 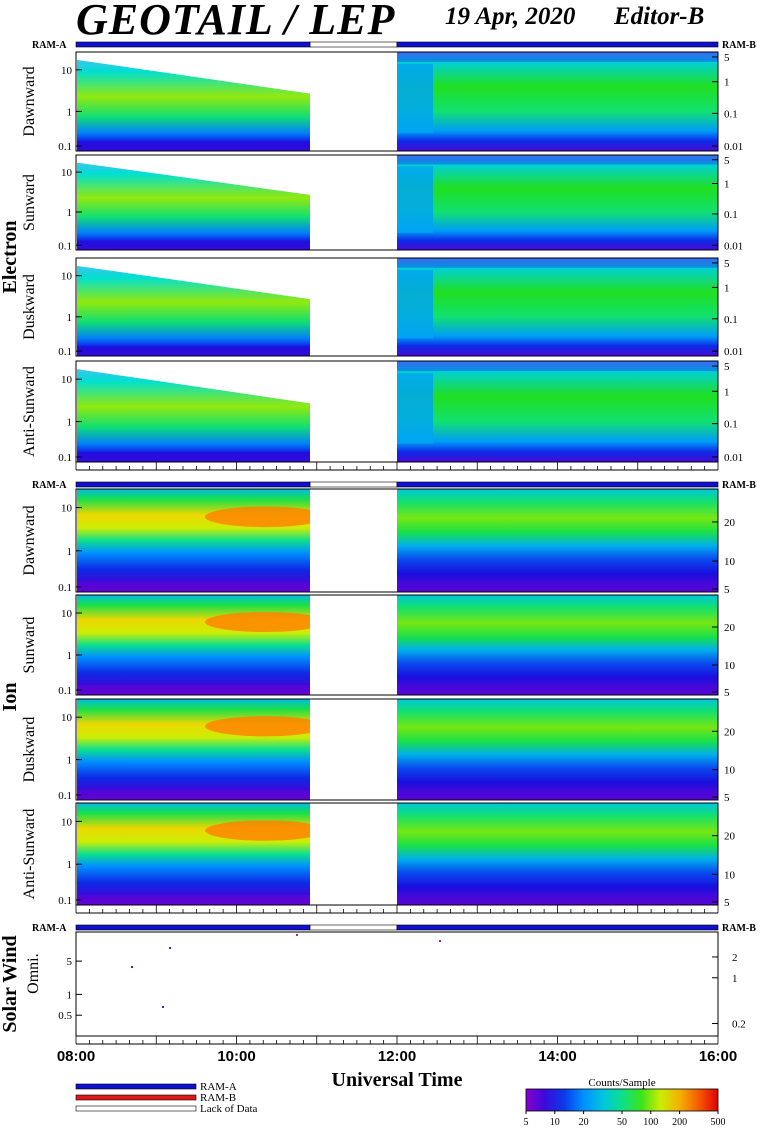 What do you see at coordinates (67, 509) in the screenshot?
I see `panel-ion-dawnward-ytick-label: 10` at bounding box center [67, 509].